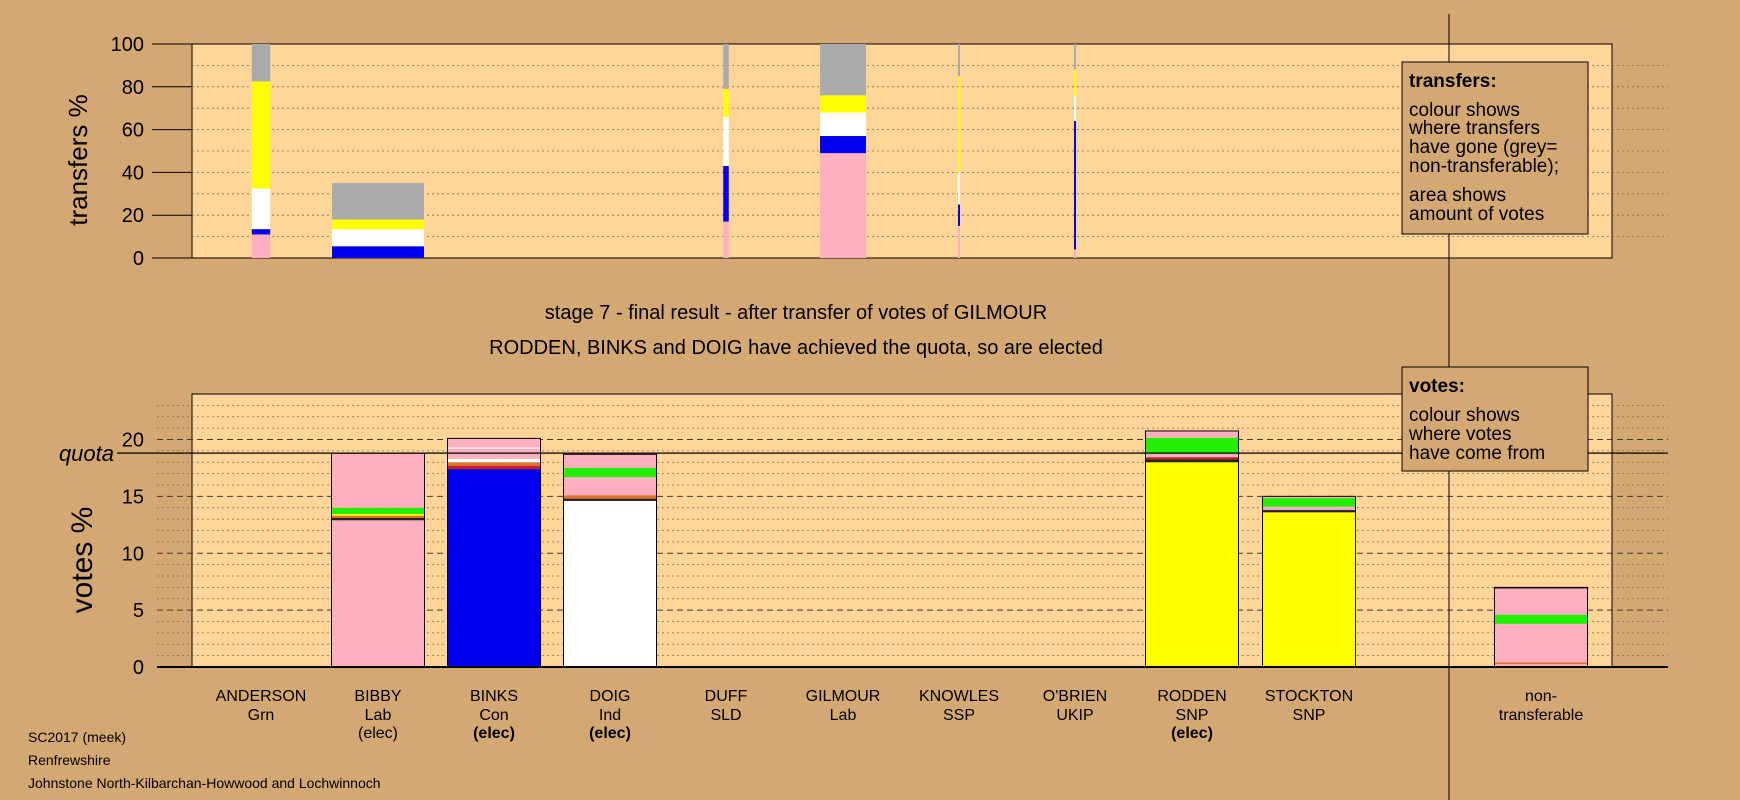 The image size is (1740, 800). I want to click on transfers-legend-line: non-transferable);, so click(1484, 166).